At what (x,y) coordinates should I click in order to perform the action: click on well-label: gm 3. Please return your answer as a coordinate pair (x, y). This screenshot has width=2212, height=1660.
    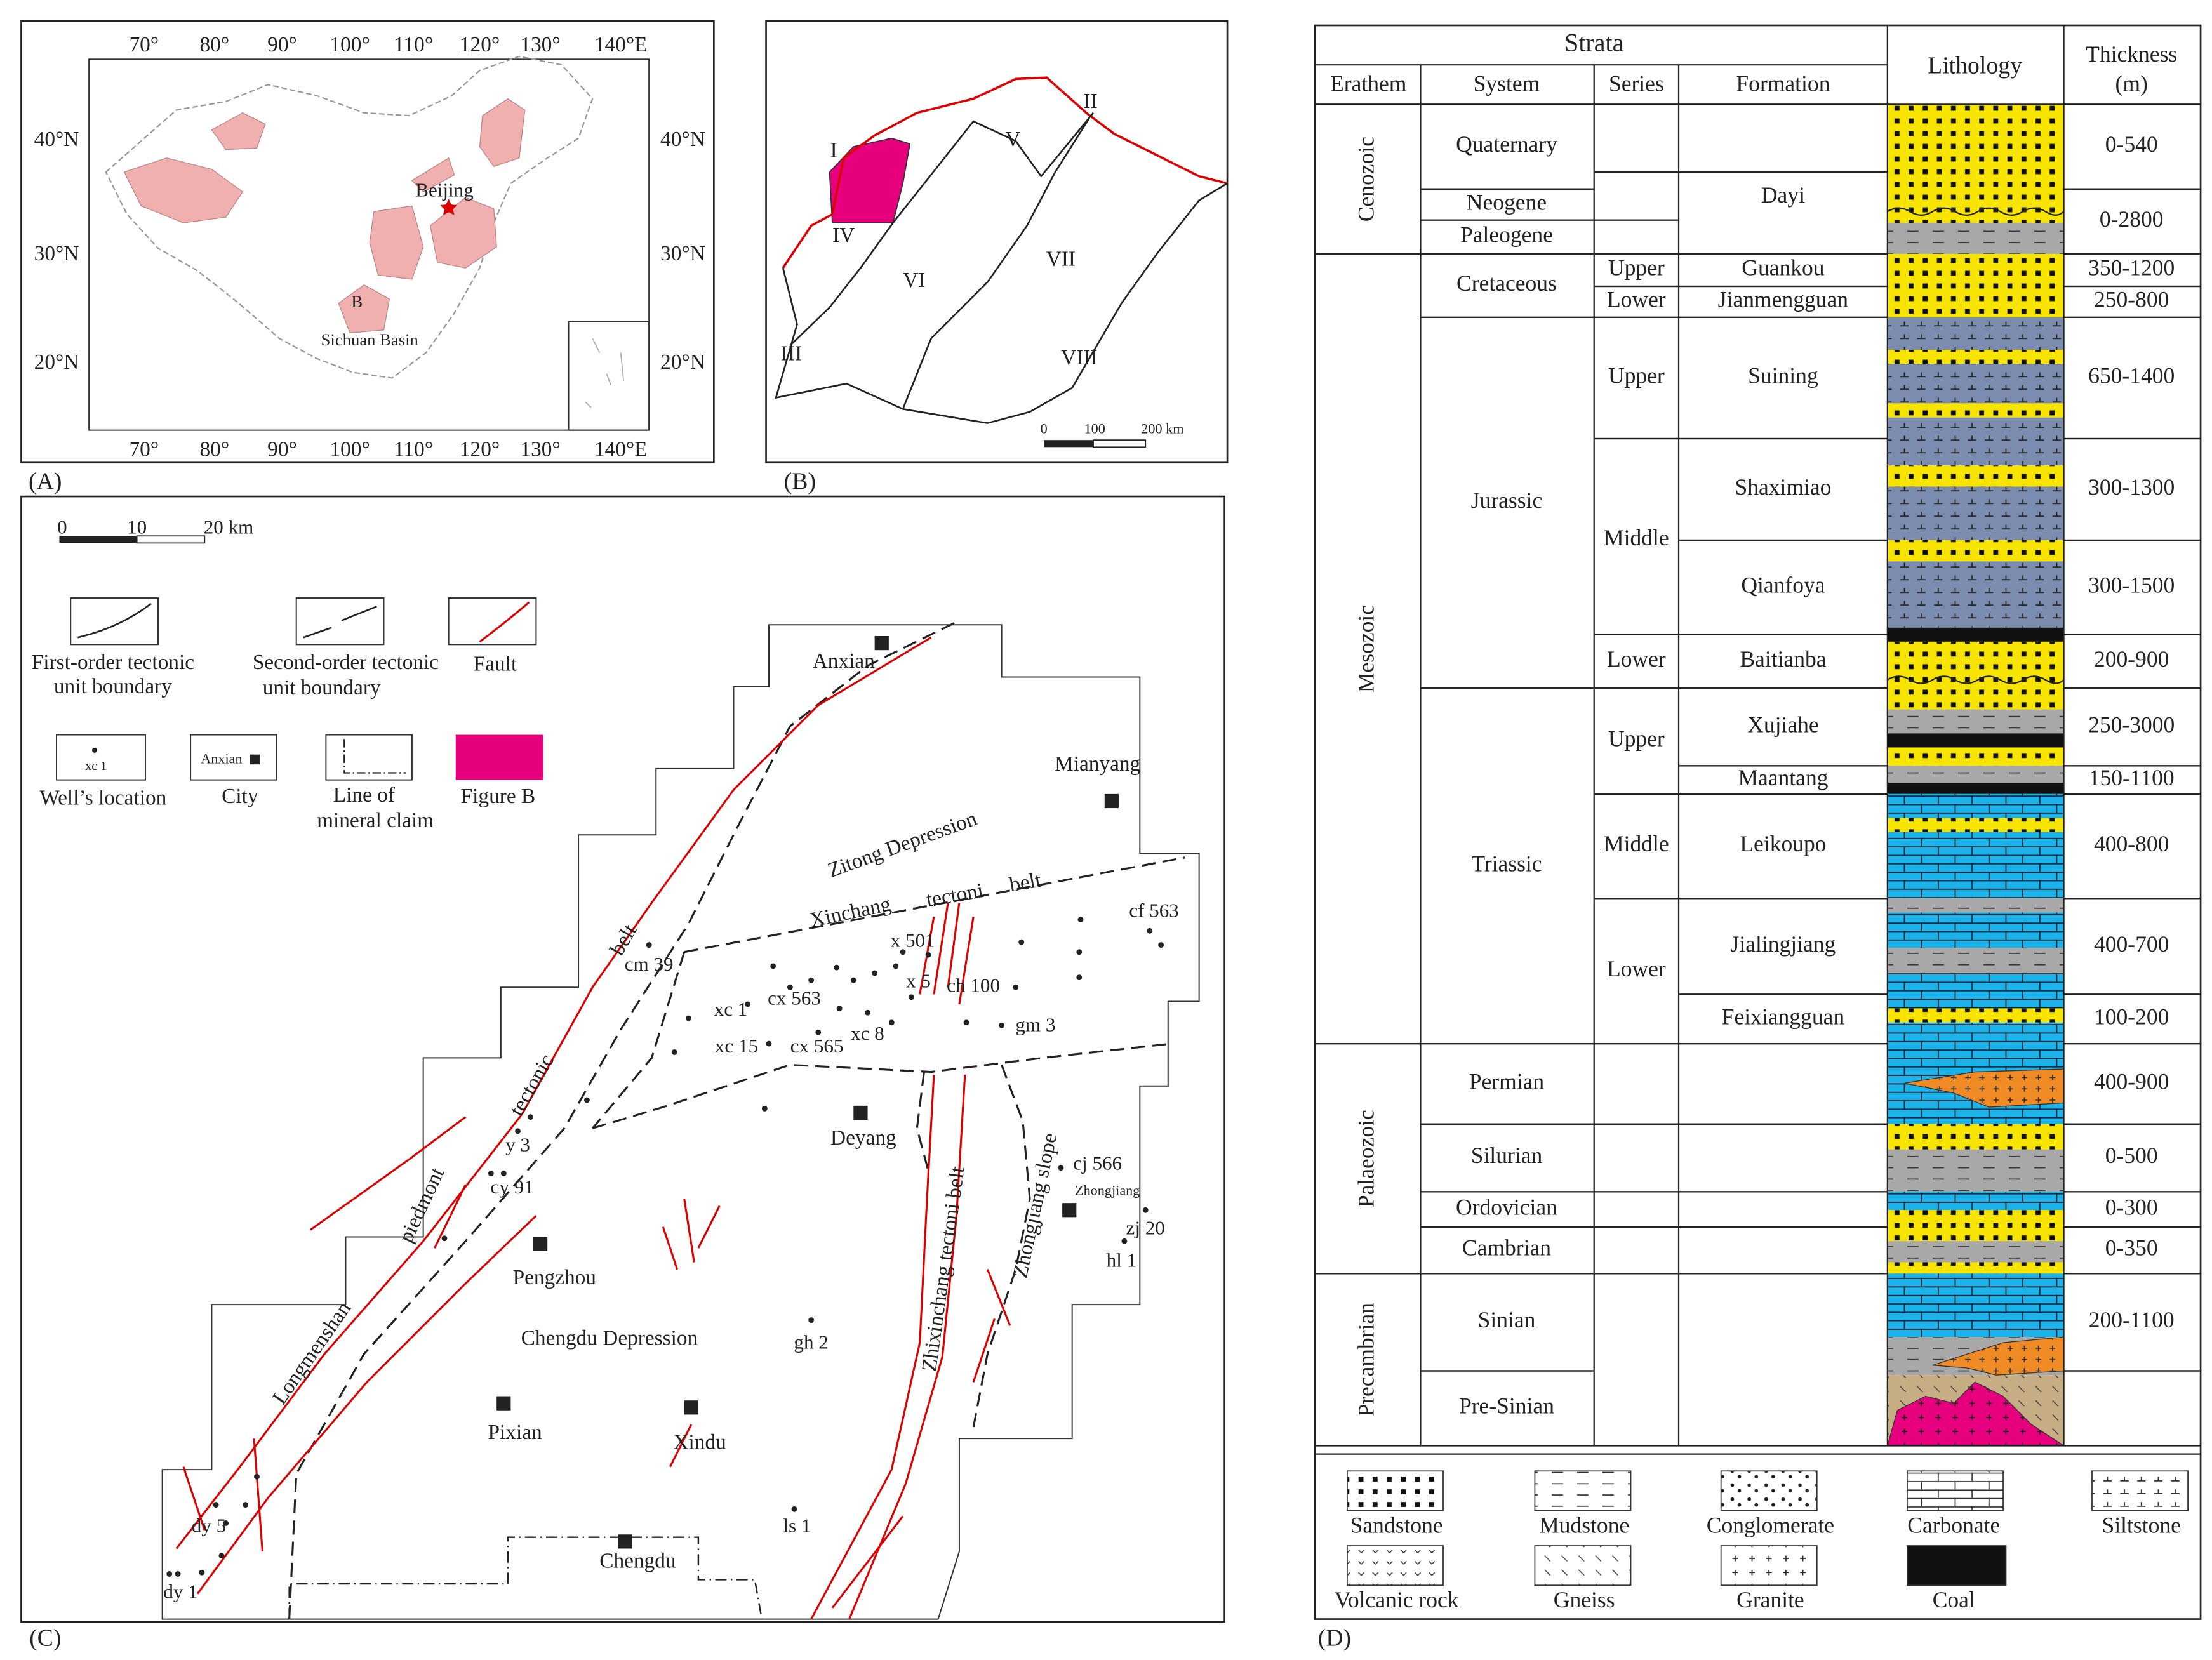
    Looking at the image, I should click on (1035, 1025).